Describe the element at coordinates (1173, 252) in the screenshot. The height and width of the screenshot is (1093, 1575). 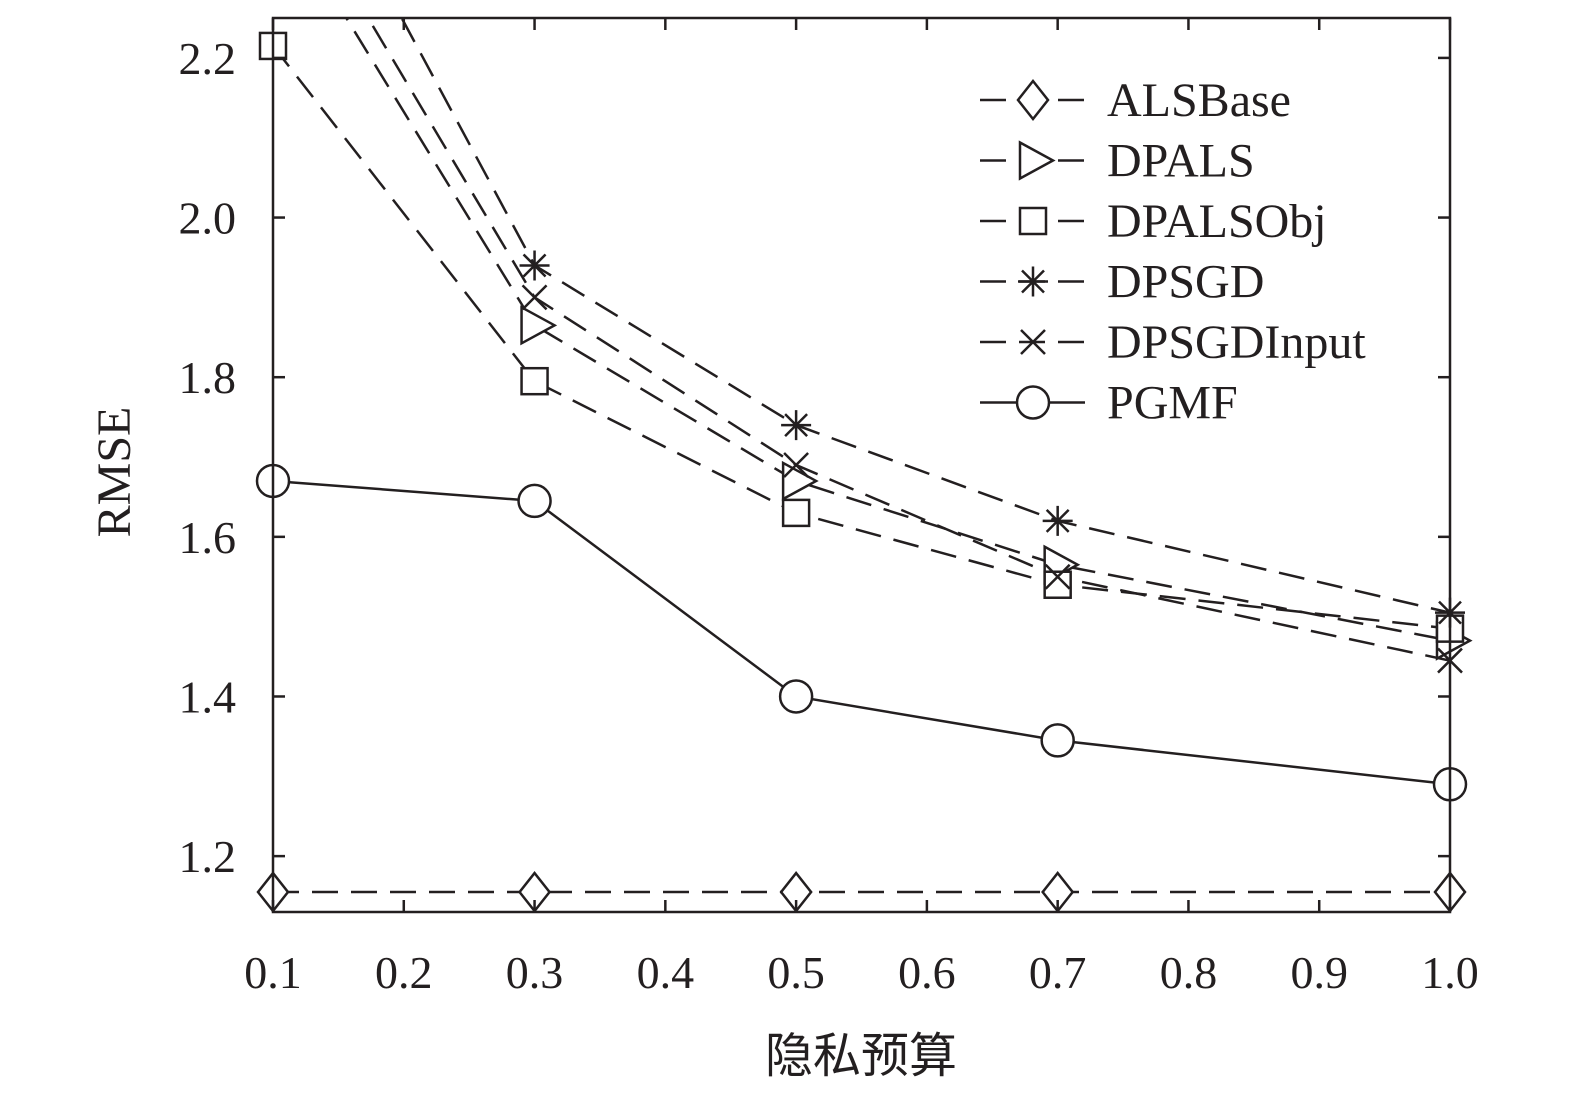
I see `legend: ALSBase DPALS DPALSObj DPSGD DPSGDInput PGMF` at that location.